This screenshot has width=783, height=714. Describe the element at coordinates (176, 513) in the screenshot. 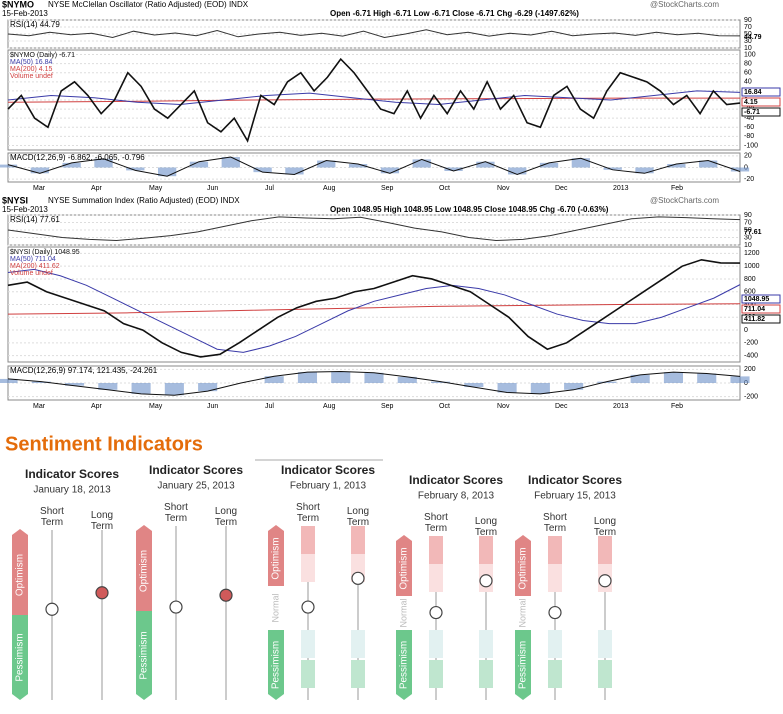

I see `term-label: Short Term` at that location.